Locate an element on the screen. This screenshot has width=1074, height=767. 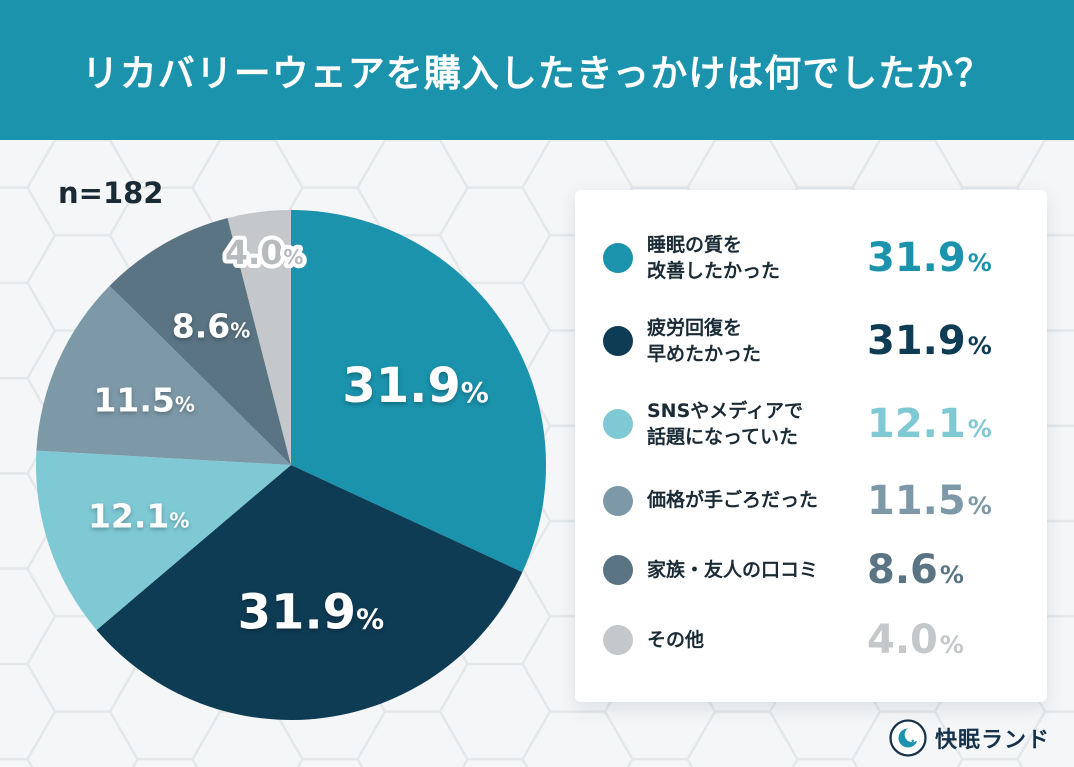
legend-value: 11.5% is located at coordinates (929, 500).